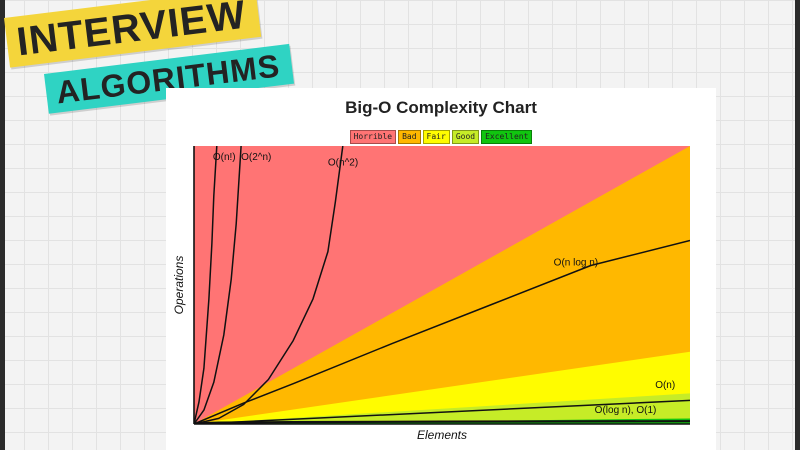  I want to click on chart-title: Big-O Complexity Chart, so click(441, 107).